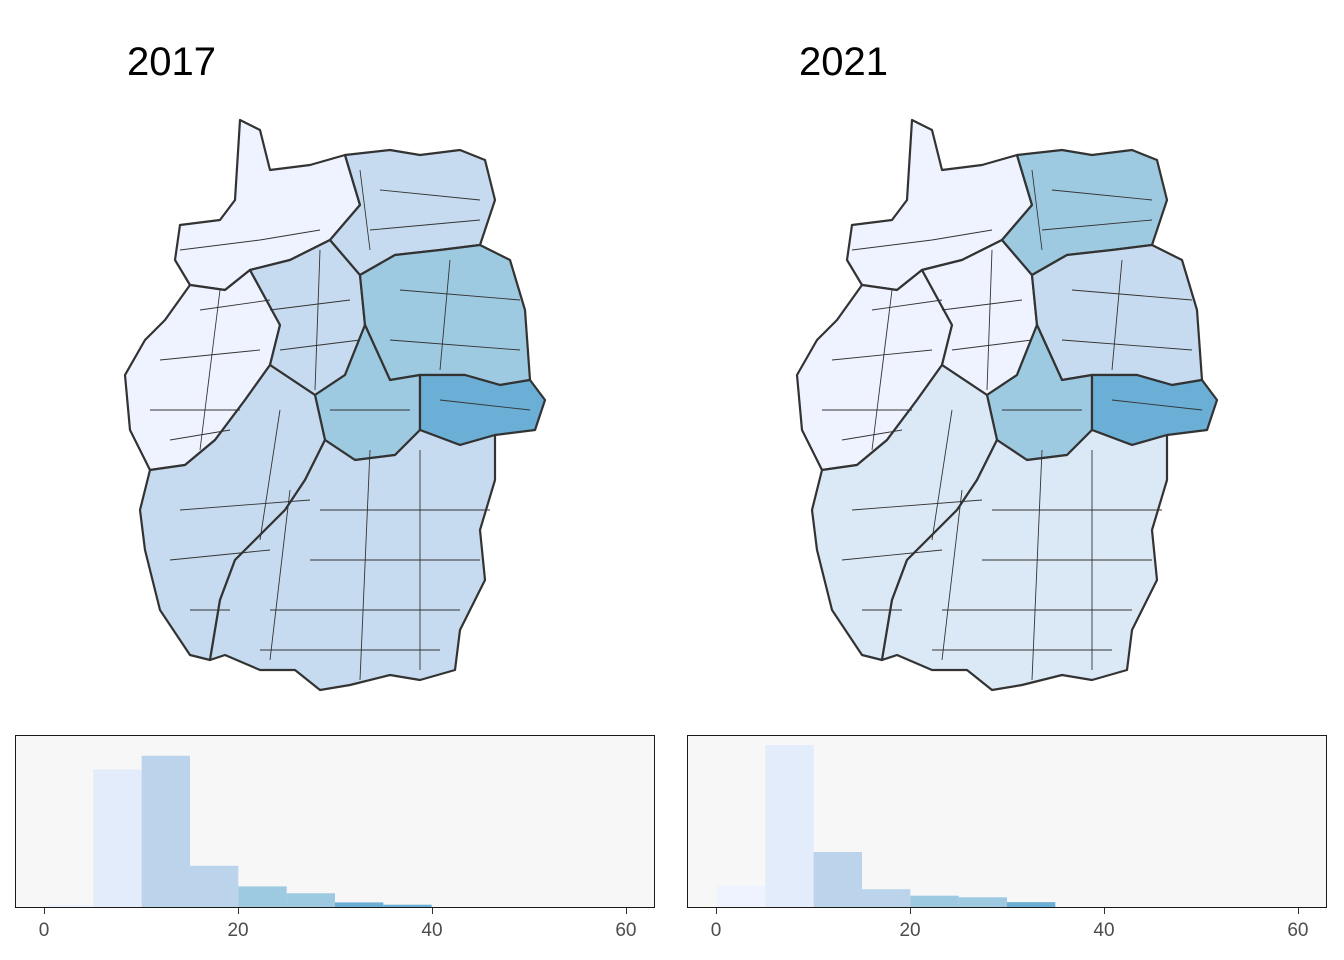 This screenshot has width=1344, height=960. What do you see at coordinates (1007, 928) in the screenshot?
I see `histogram-x-axis-2021: 0 20 40 60` at bounding box center [1007, 928].